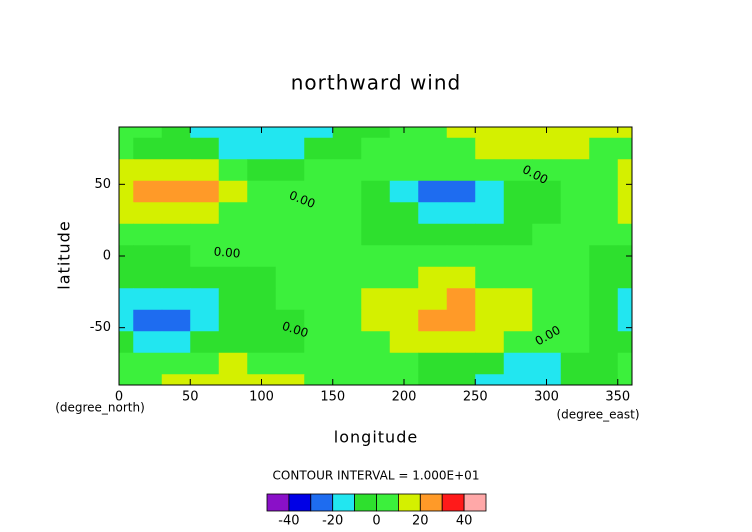 The width and height of the screenshot is (752, 532). What do you see at coordinates (227, 252) in the screenshot?
I see `contour-label: 0.00` at bounding box center [227, 252].